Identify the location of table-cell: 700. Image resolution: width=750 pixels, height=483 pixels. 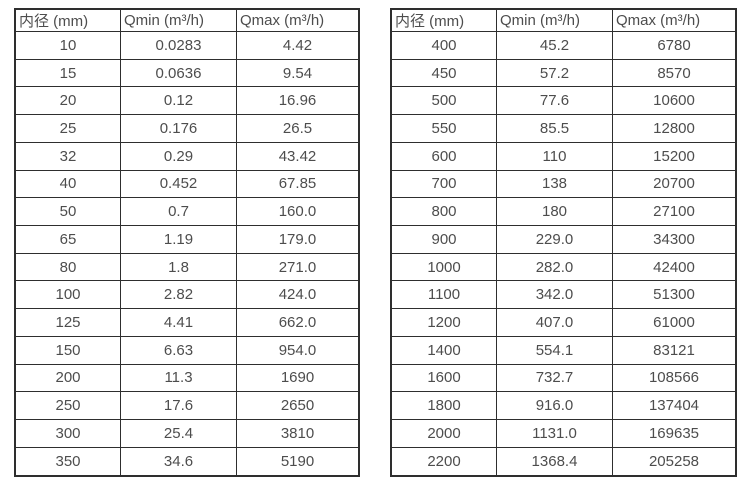
(443, 184).